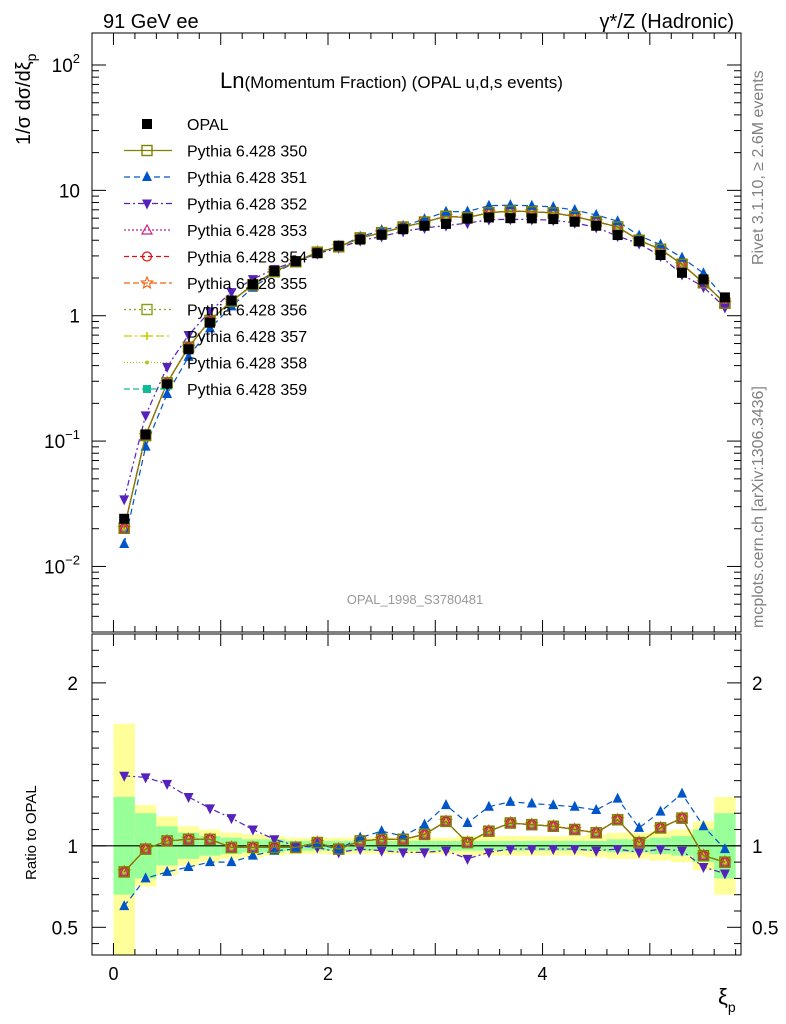 The image size is (786, 1024). Describe the element at coordinates (328, 974) in the screenshot. I see `x-tick-label: 2` at that location.